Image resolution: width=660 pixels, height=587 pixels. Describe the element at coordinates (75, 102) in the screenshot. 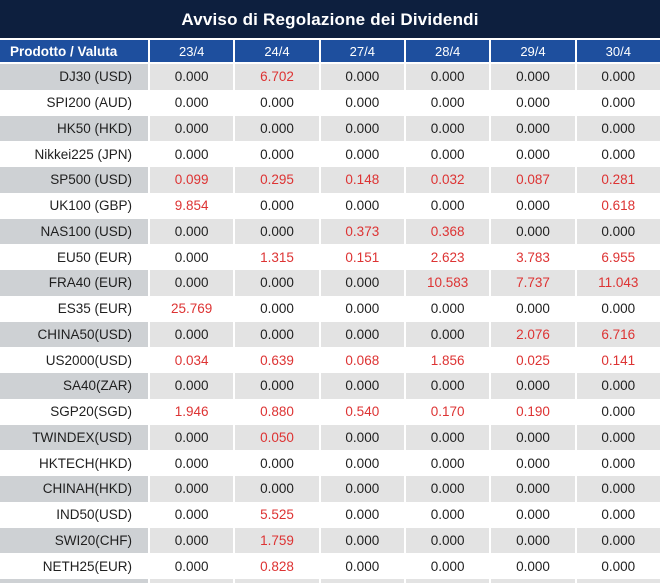

I see `product-cell: SPI200 (AUD)` at that location.